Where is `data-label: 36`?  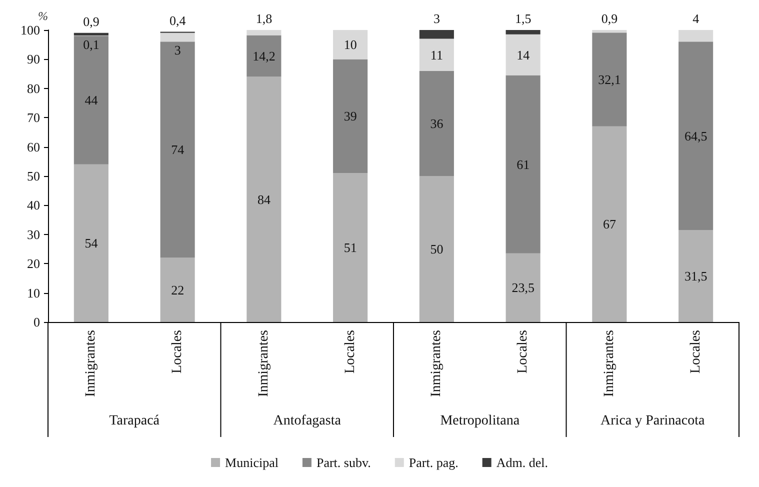 data-label: 36 is located at coordinates (437, 123).